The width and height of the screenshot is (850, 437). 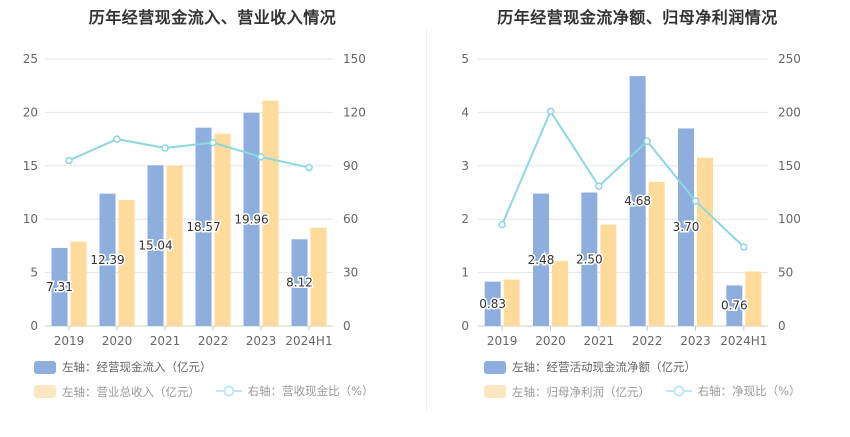 I want to click on legend-label: 左轴：营业总收入（亿元）, so click(x=131, y=391).